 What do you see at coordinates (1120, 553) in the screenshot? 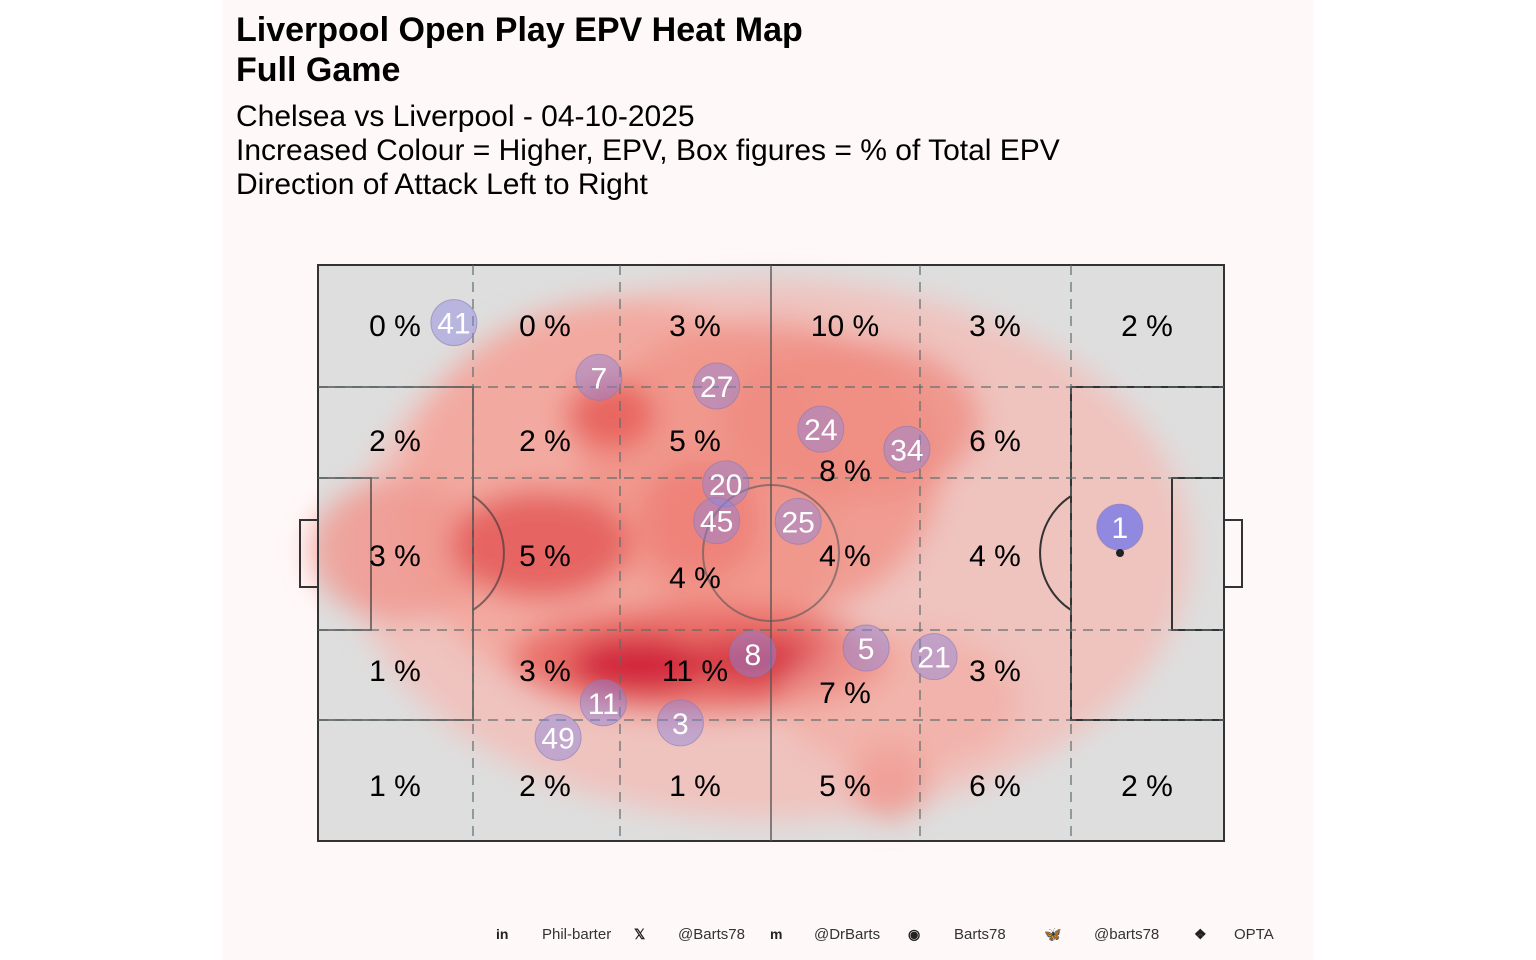
I see `ball-point` at bounding box center [1120, 553].